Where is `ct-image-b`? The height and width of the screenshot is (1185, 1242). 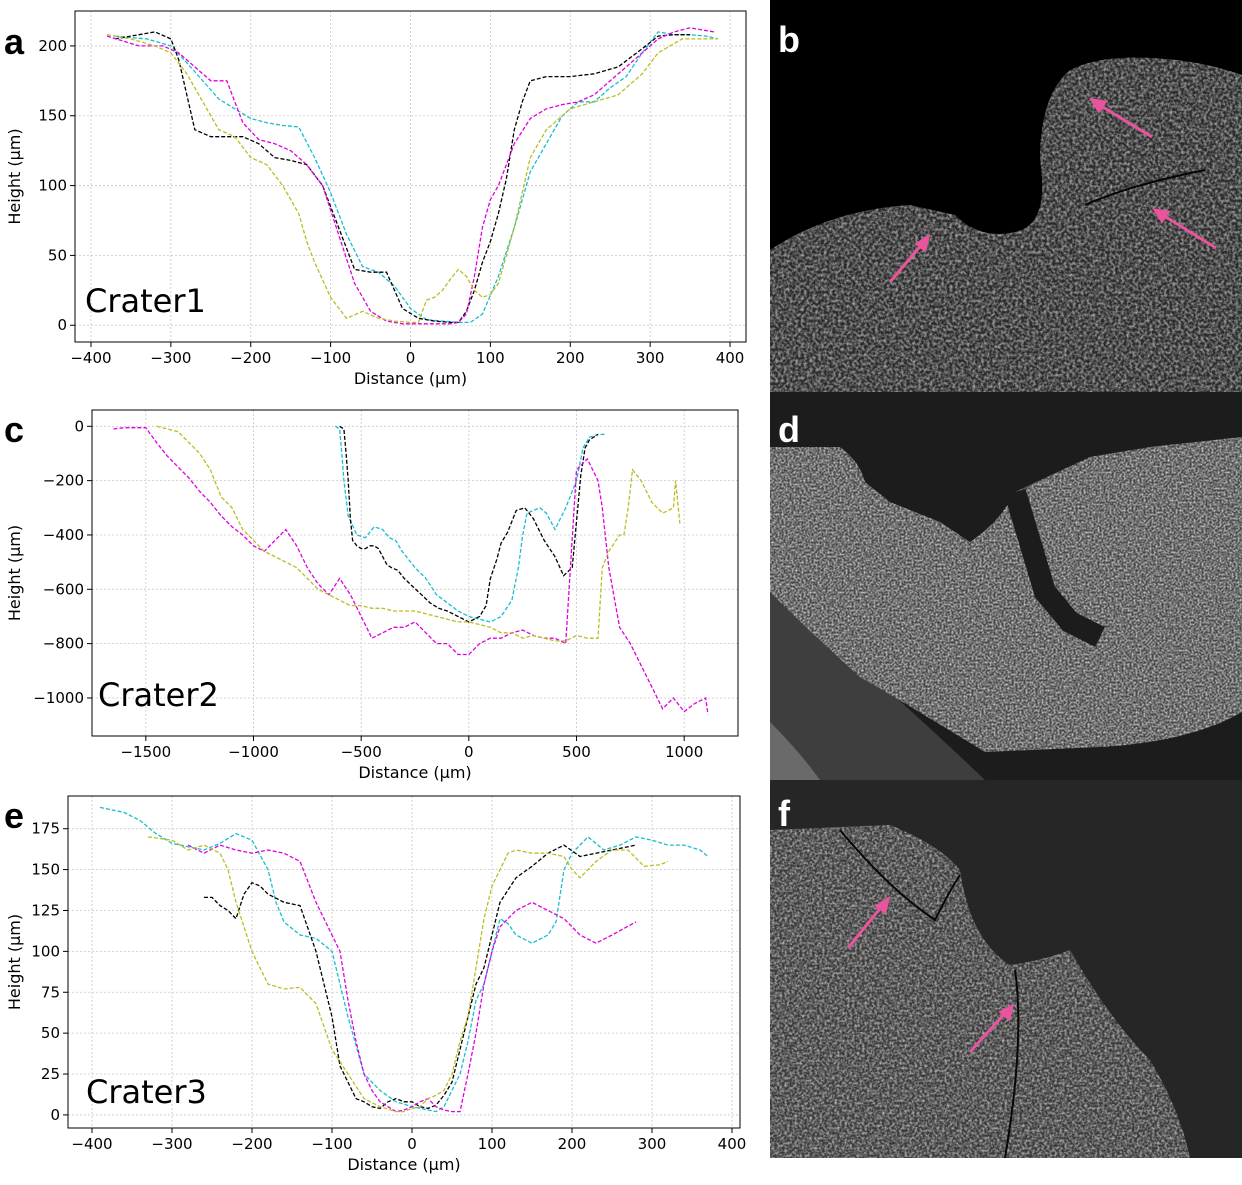 ct-image-b is located at coordinates (1006, 196).